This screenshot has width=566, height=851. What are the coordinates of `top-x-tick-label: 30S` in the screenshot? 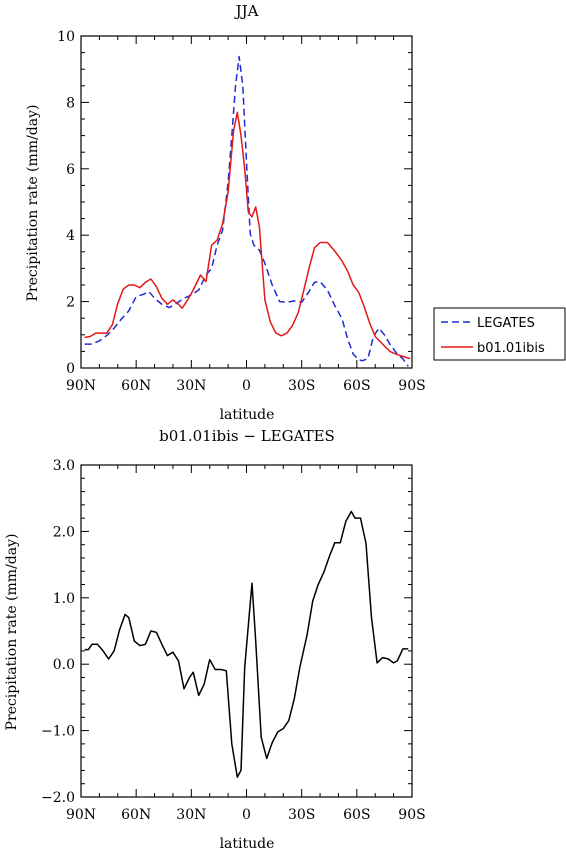 It's located at (301, 386).